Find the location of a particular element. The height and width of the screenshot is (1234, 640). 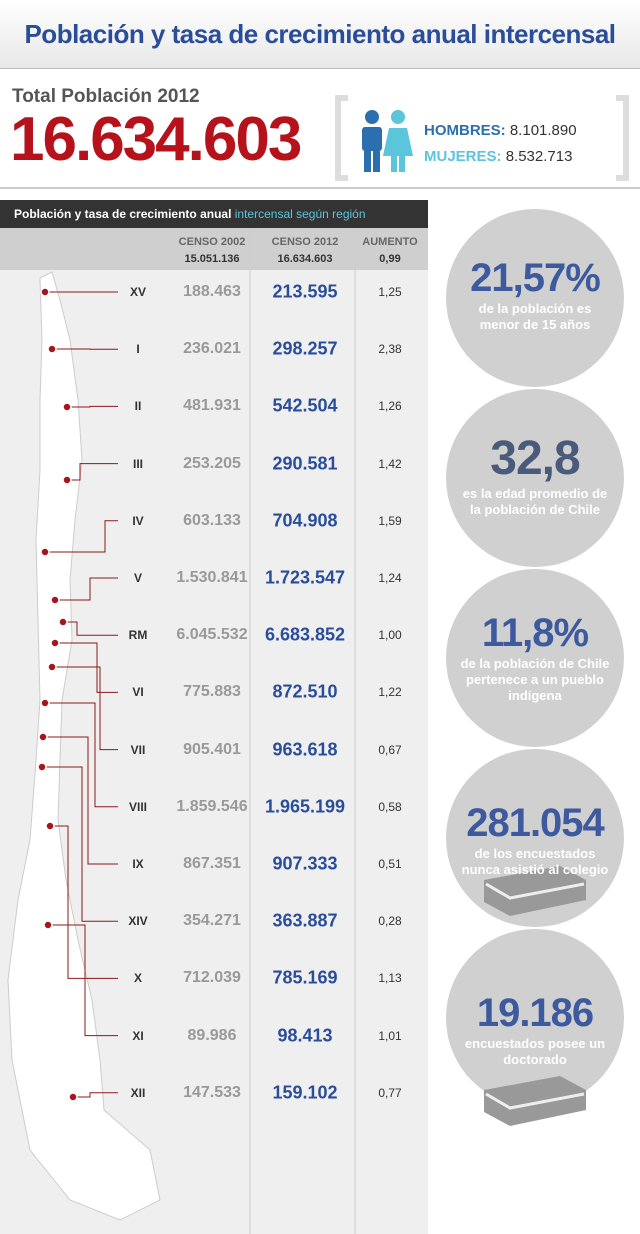

region-label: XII is located at coordinates (138, 1092).